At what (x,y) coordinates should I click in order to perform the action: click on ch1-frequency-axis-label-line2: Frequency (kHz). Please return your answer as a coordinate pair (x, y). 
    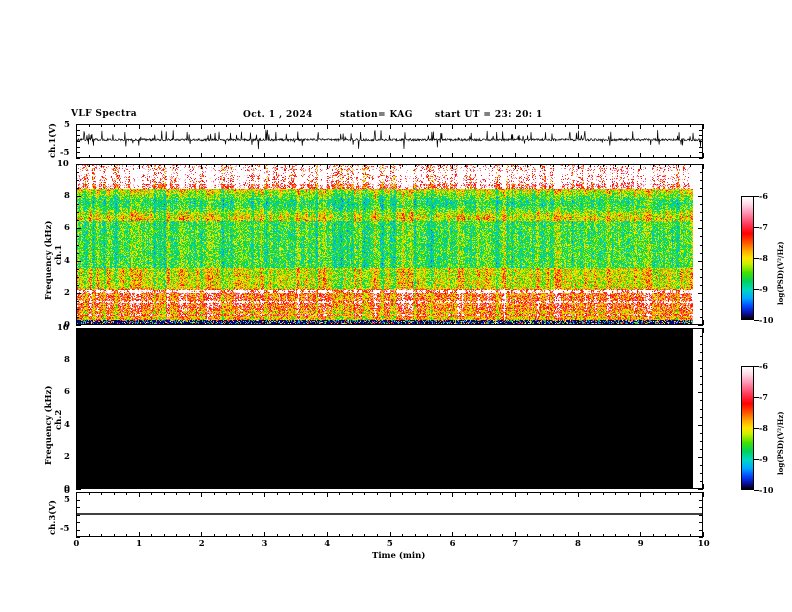
    Looking at the image, I should click on (49, 260).